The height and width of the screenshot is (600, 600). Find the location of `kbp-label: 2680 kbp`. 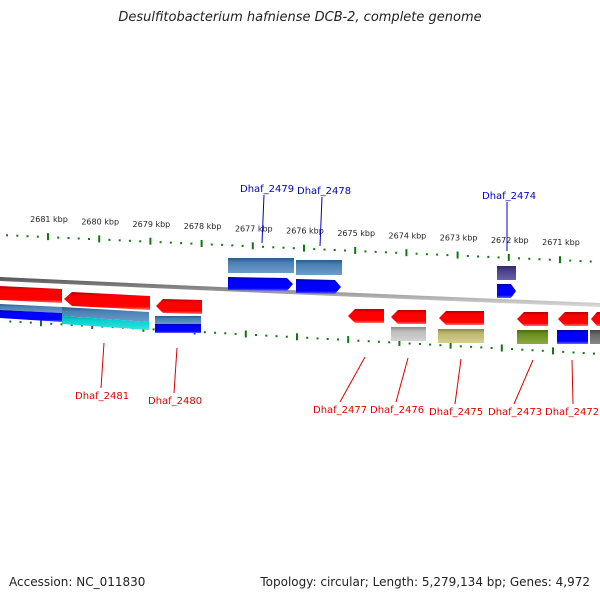

kbp-label: 2680 kbp is located at coordinates (100, 222).